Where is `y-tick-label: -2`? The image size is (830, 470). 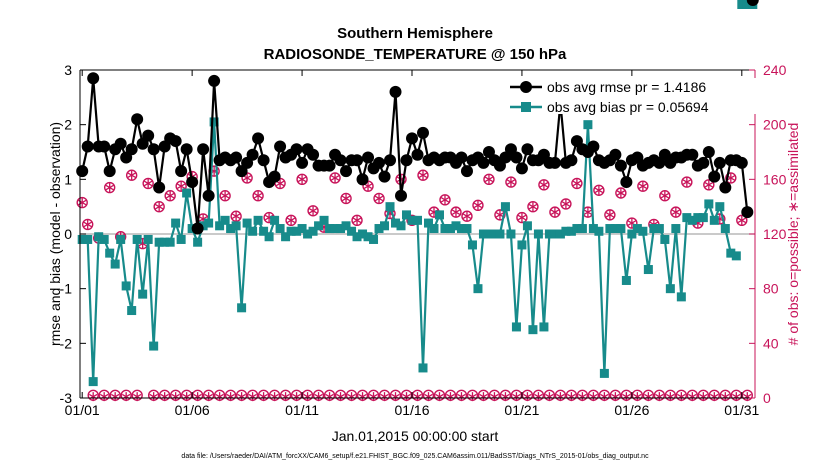
y-tick-label: -2 is located at coordinates (66, 343).